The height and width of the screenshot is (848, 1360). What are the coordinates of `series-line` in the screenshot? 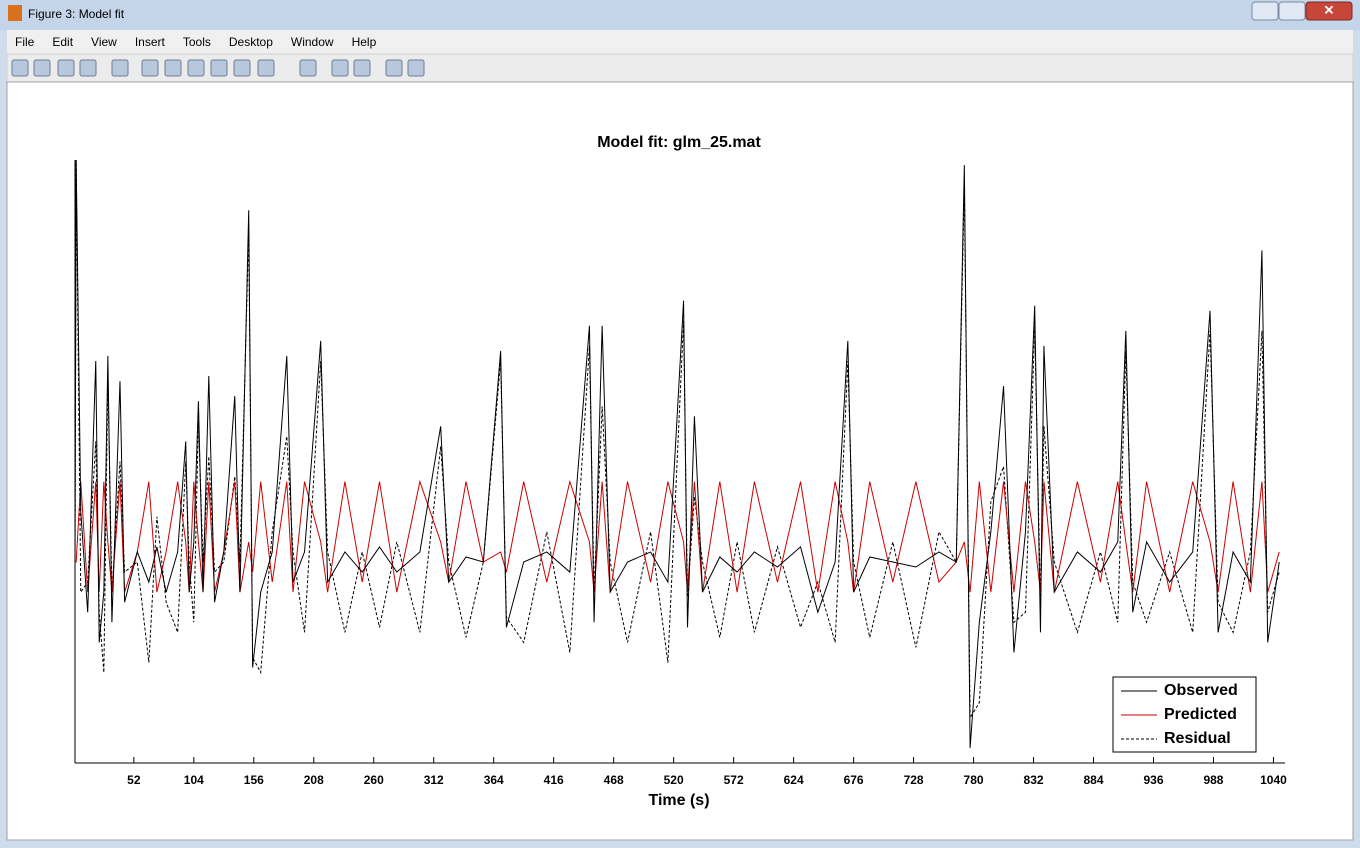 It's located at (677, 536).